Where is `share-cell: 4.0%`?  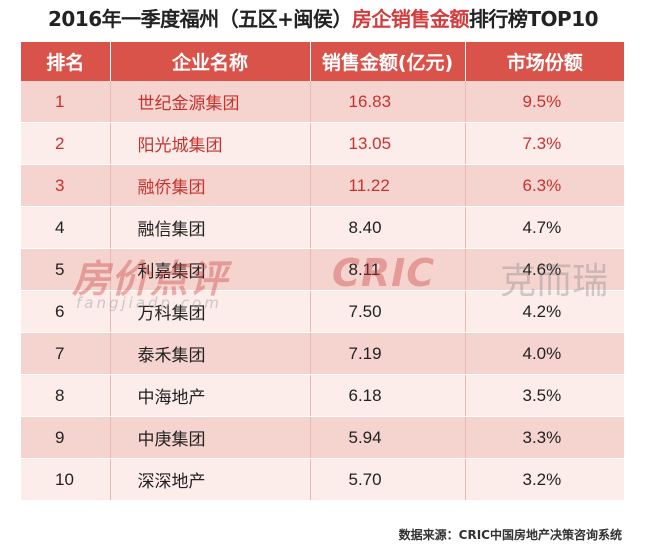
share-cell: 4.0% is located at coordinates (544, 353).